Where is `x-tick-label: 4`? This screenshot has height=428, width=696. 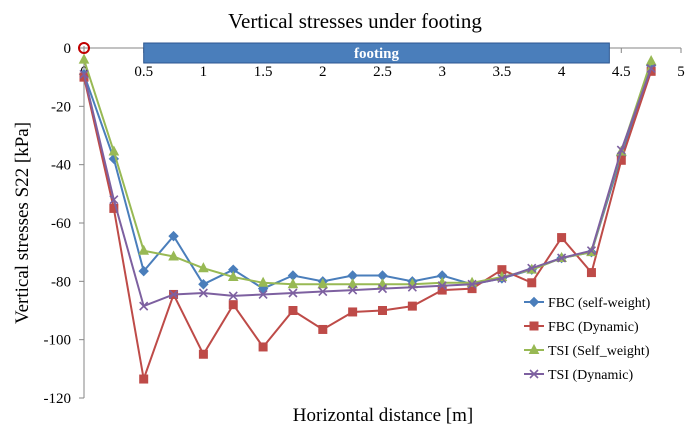
x-tick-label: 4 is located at coordinates (562, 72).